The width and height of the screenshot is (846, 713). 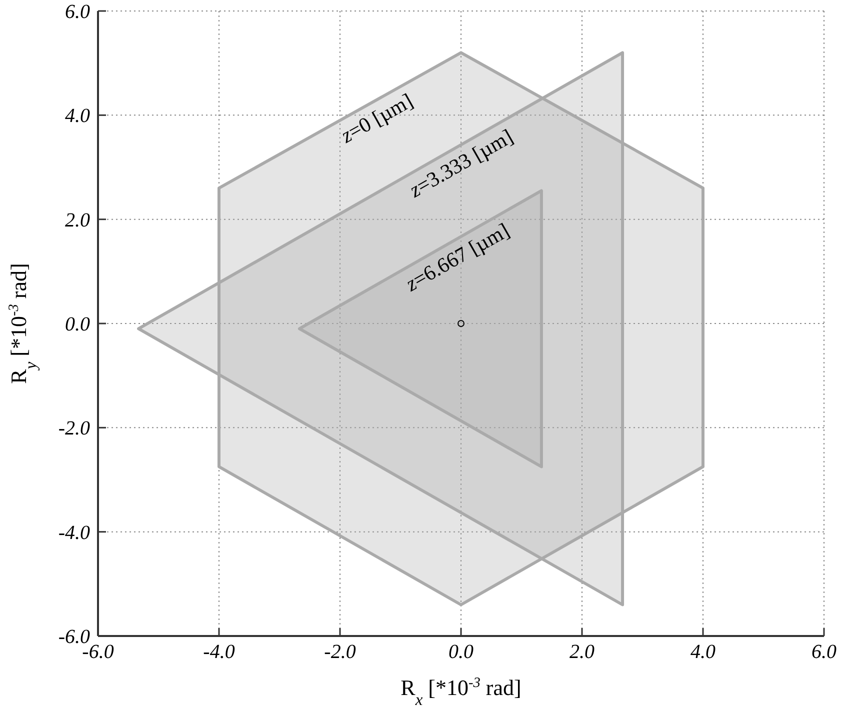 What do you see at coordinates (74, 637) in the screenshot?
I see `y-tick-label: -6.0` at bounding box center [74, 637].